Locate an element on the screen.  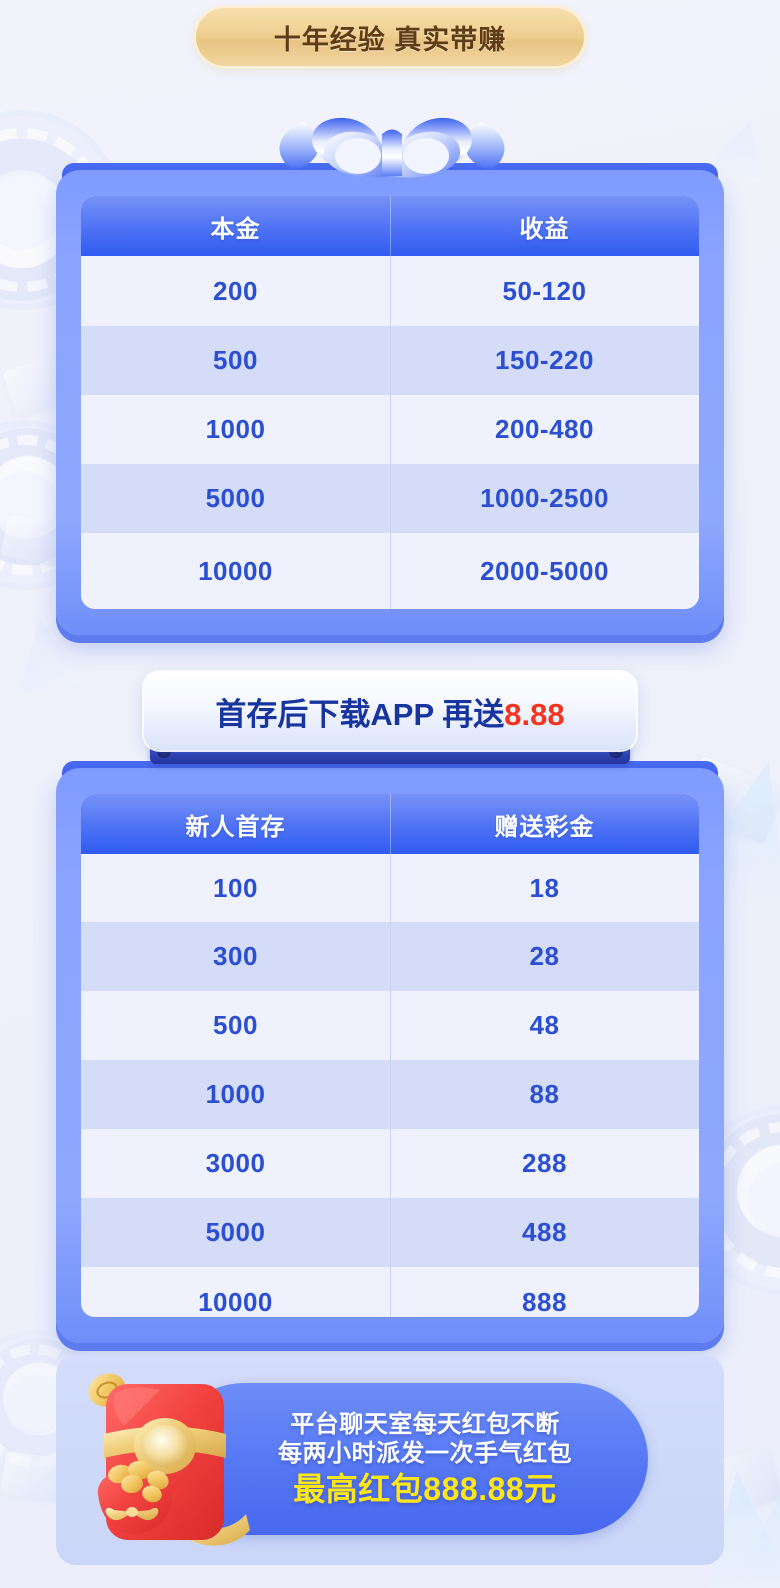
table-row: 1000 200-480 is located at coordinates (390, 429).